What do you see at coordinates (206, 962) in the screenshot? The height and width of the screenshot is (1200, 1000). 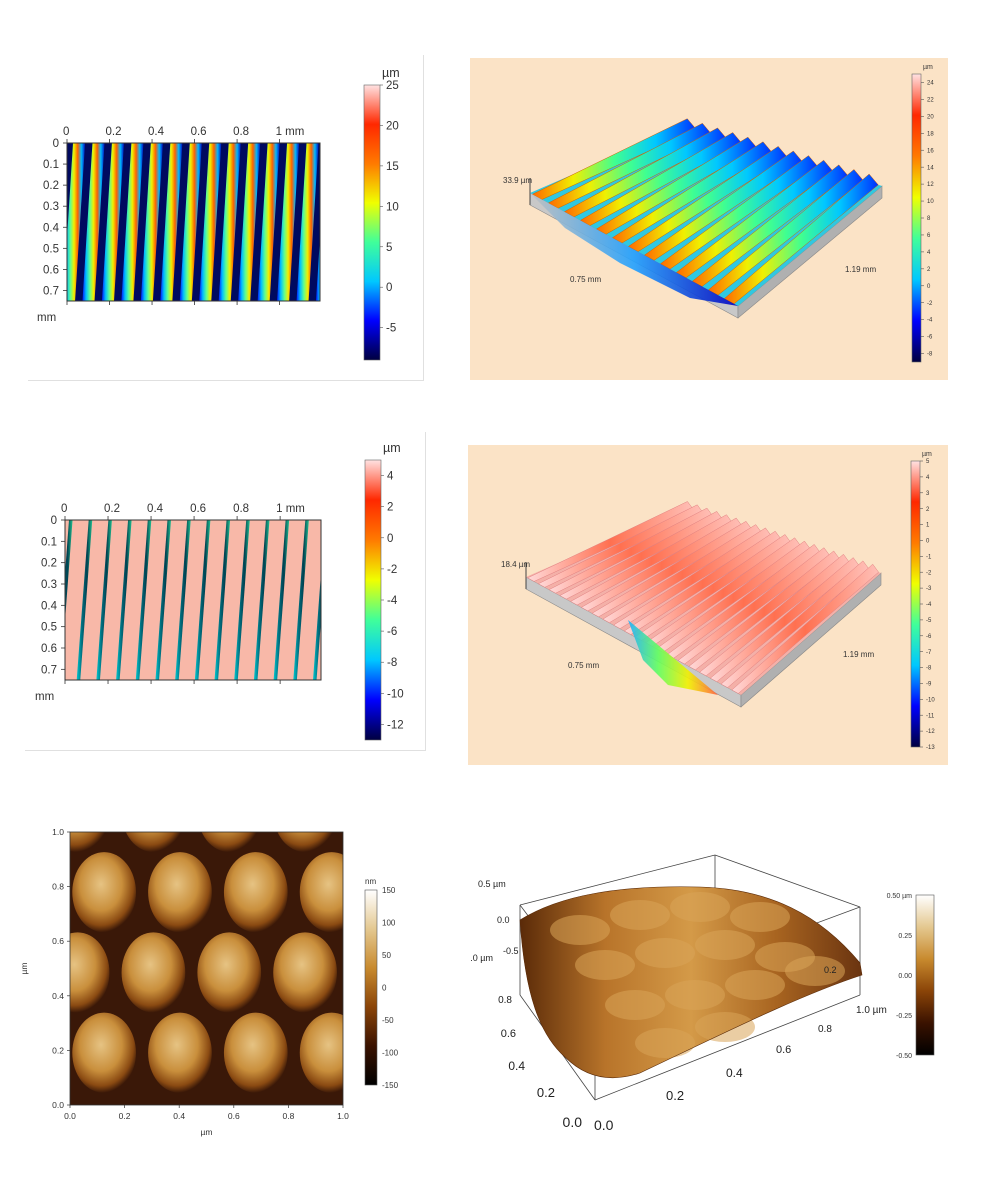 I see `dome-grid` at bounding box center [206, 962].